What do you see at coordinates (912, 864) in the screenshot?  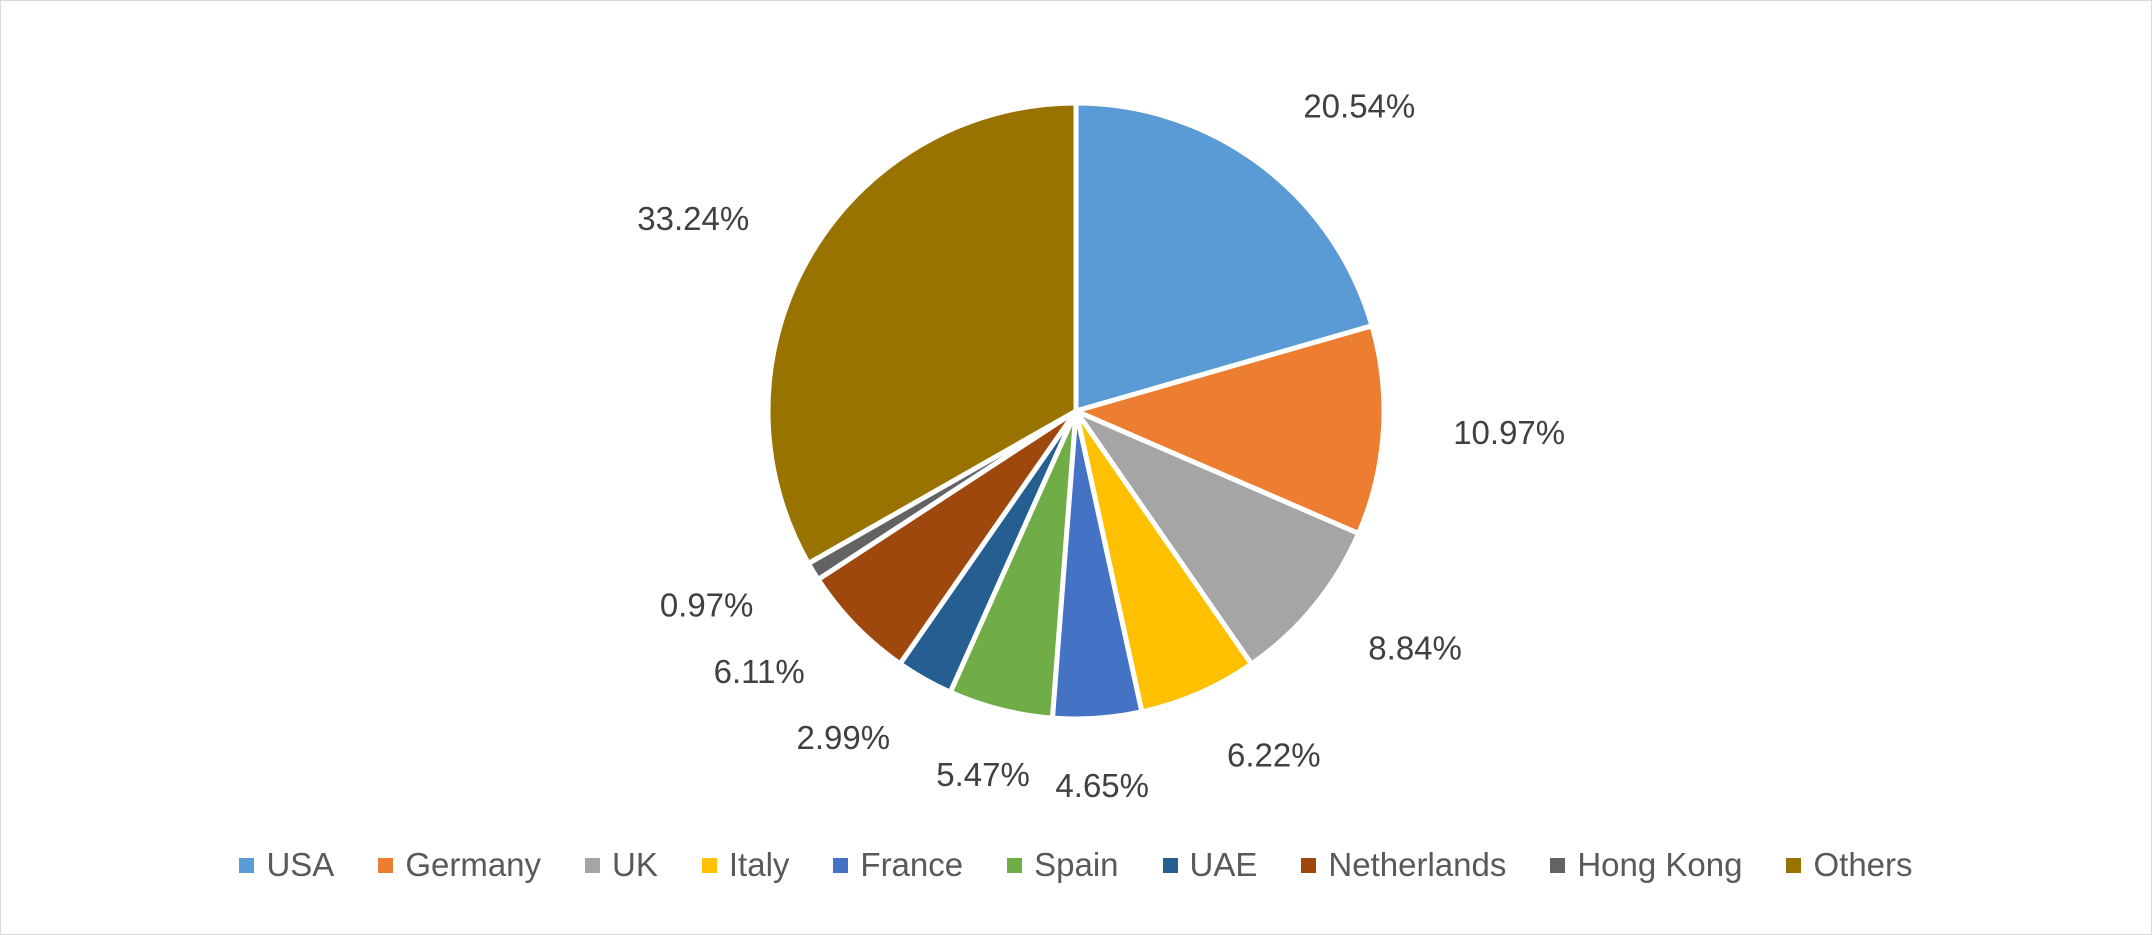 I see `legend-label: France` at bounding box center [912, 864].